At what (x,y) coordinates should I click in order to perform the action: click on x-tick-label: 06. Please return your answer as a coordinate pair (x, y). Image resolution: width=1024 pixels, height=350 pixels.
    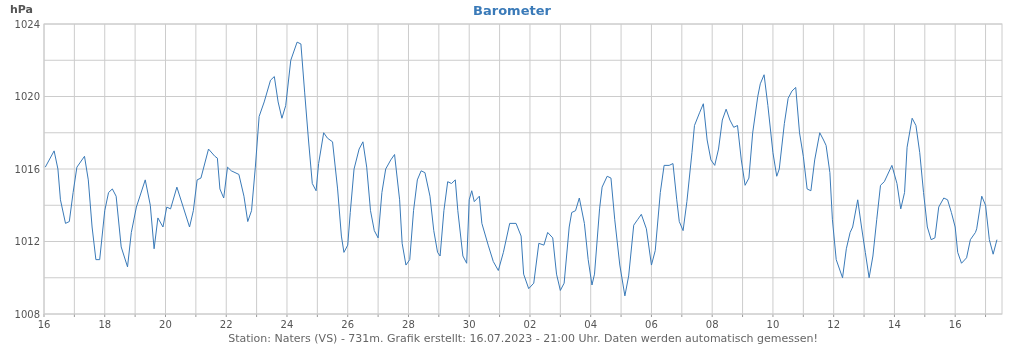
    Looking at the image, I should click on (651, 324).